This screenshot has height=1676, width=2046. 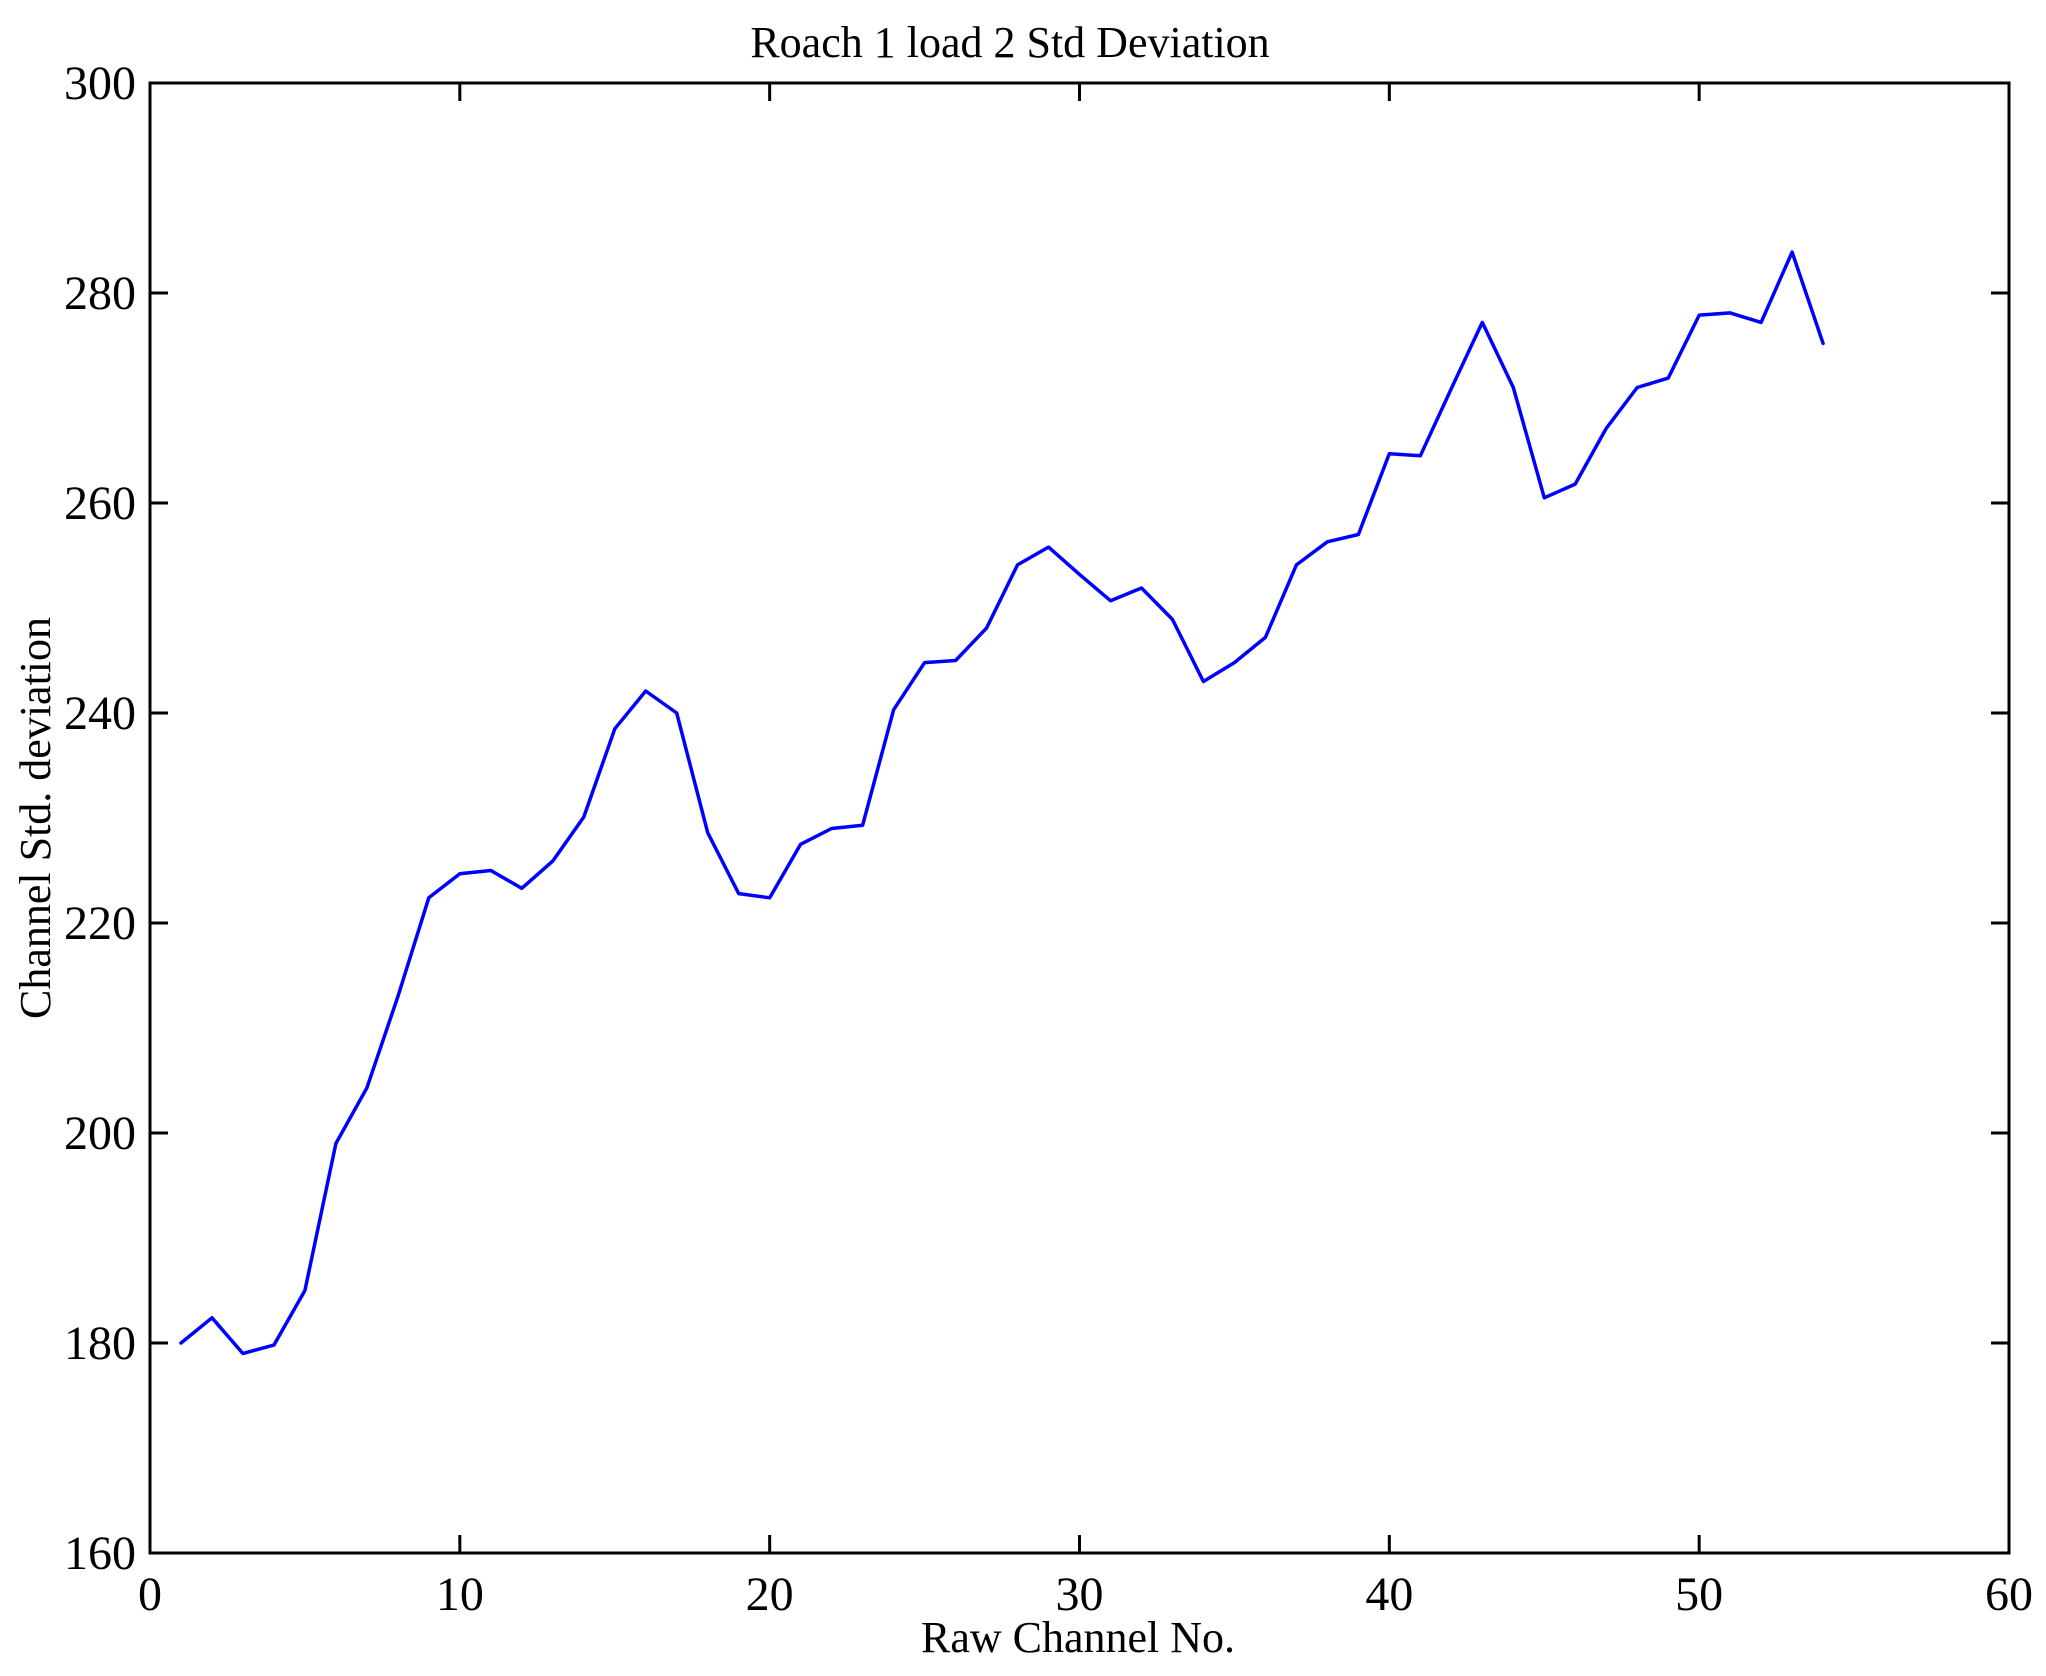 What do you see at coordinates (1078, 1637) in the screenshot?
I see `x-axis-label: Raw Channel No.` at bounding box center [1078, 1637].